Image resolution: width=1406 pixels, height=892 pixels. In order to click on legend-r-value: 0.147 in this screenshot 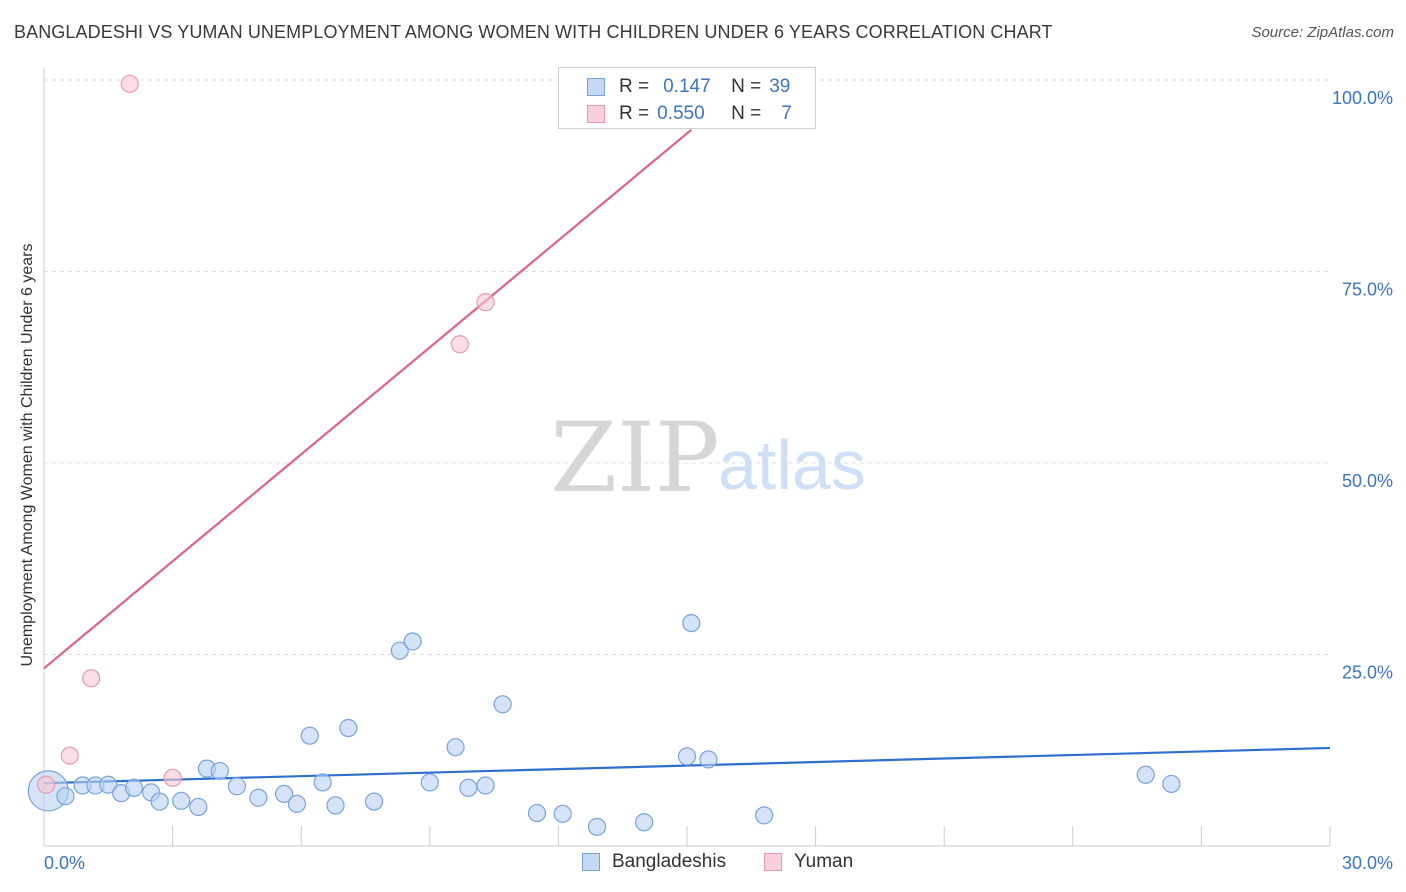, I will do `click(687, 86)`.